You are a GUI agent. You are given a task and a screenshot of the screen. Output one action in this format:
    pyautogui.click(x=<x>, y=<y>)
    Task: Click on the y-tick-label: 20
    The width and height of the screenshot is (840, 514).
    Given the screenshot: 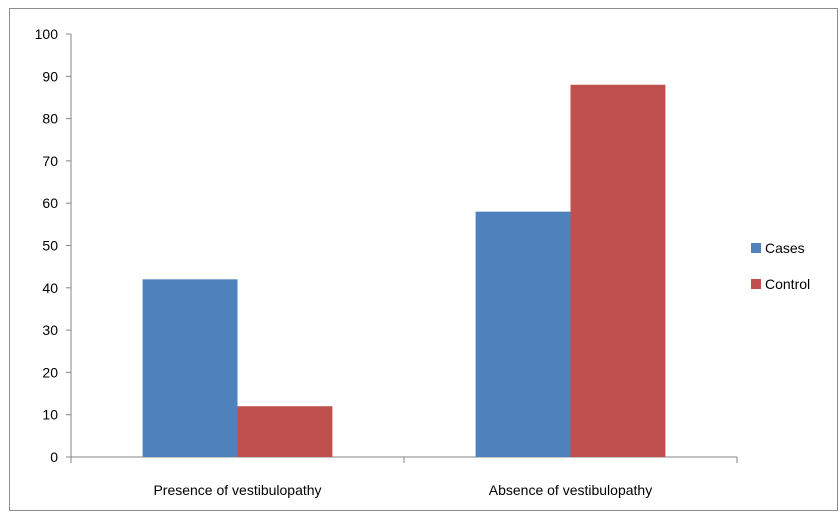 What is the action you would take?
    pyautogui.click(x=50, y=372)
    